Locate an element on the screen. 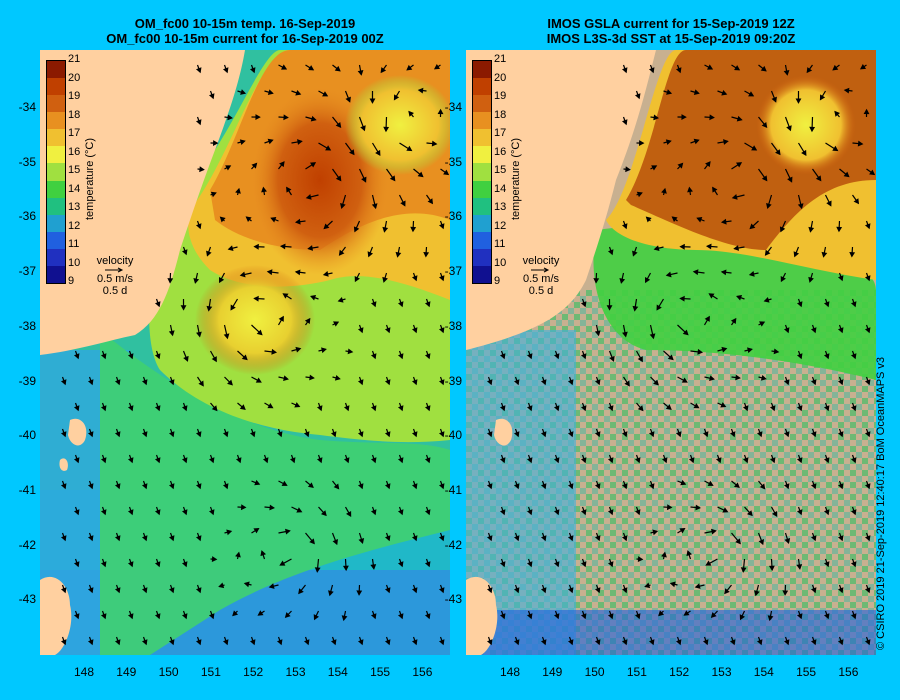 Image resolution: width=900 pixels, height=700 pixels. lon-label: 152 is located at coordinates (253, 672).